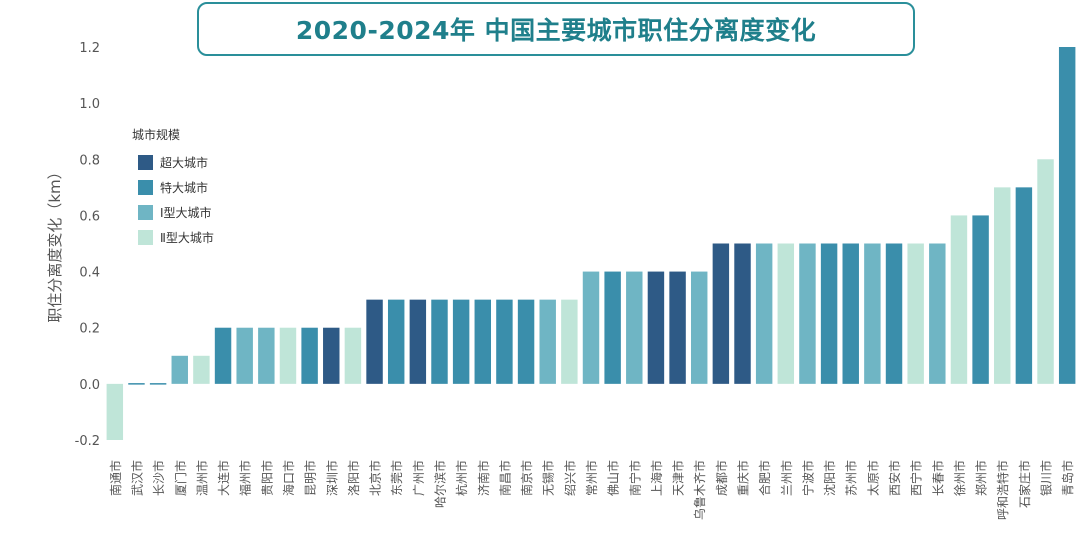 The image size is (1080, 555). I want to click on x-tick-label: 青岛市, so click(1067, 478).